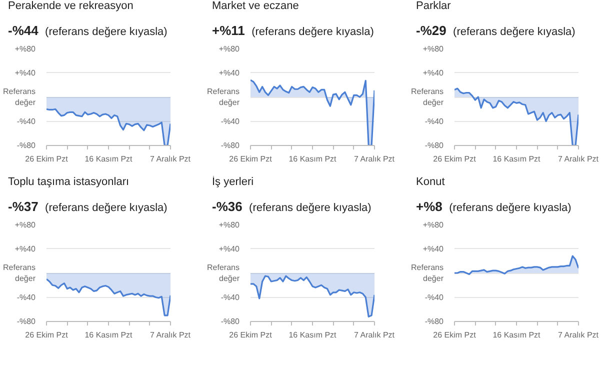 Image resolution: width=614 pixels, height=367 pixels. What do you see at coordinates (23, 30) in the screenshot?
I see `chart-subtitle: -%44` at bounding box center [23, 30].